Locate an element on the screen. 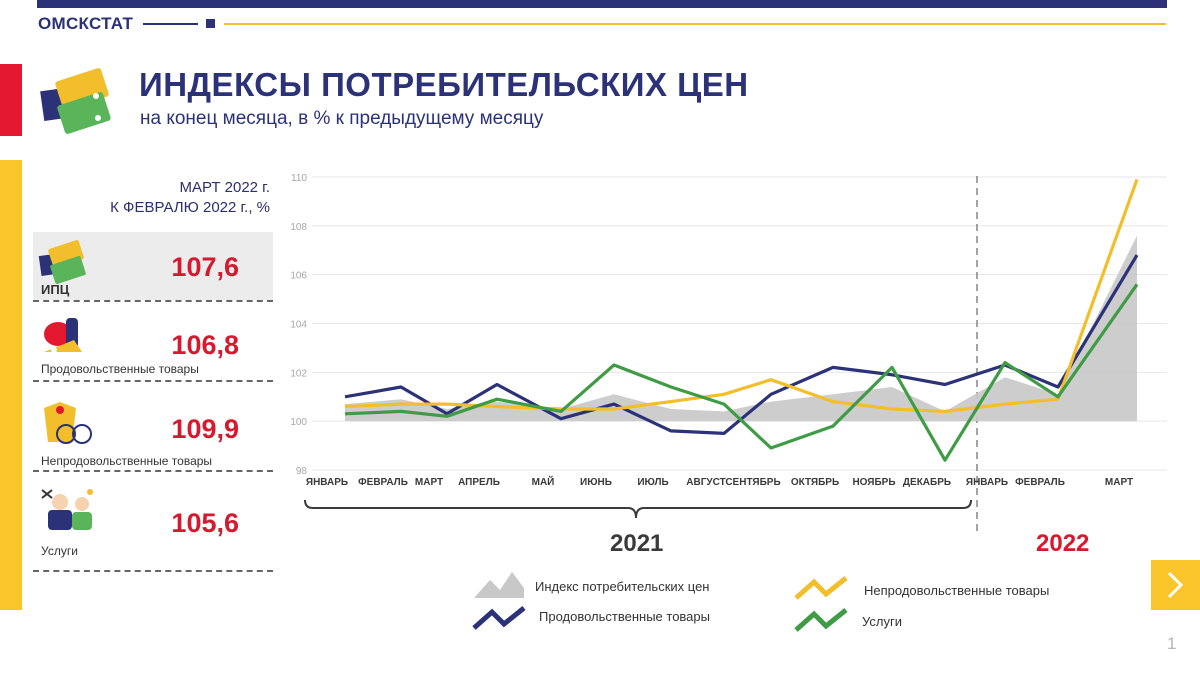 This screenshot has height=675, width=1200. brand-divider is located at coordinates (170, 24).